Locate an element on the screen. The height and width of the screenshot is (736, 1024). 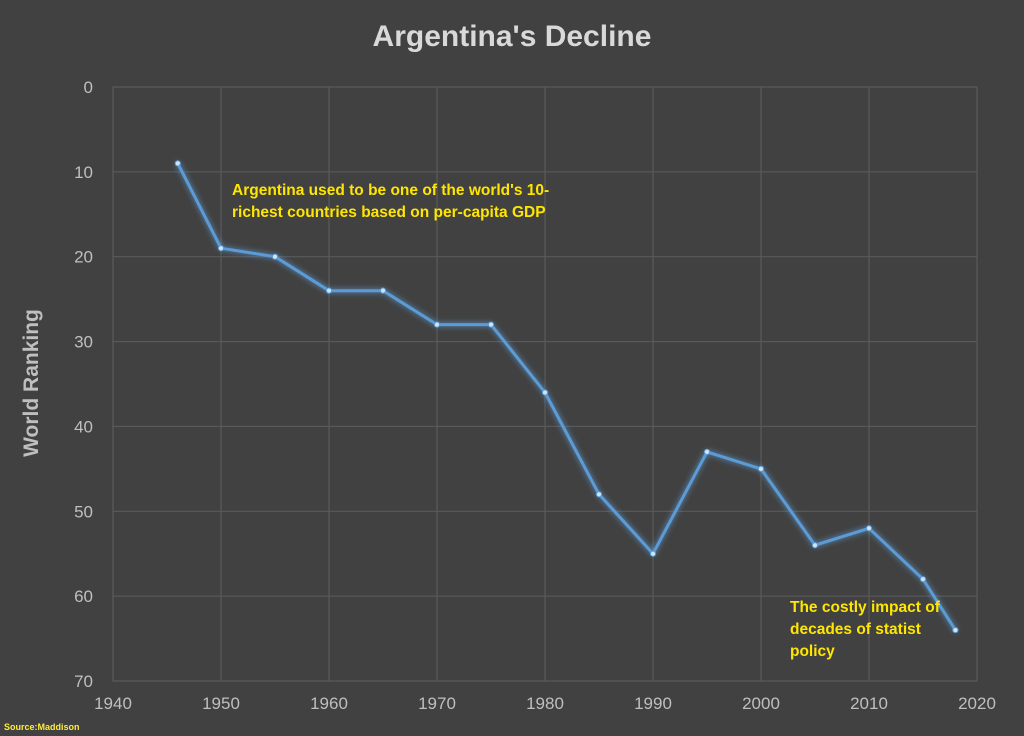
x-tick-label: 2020 is located at coordinates (977, 703).